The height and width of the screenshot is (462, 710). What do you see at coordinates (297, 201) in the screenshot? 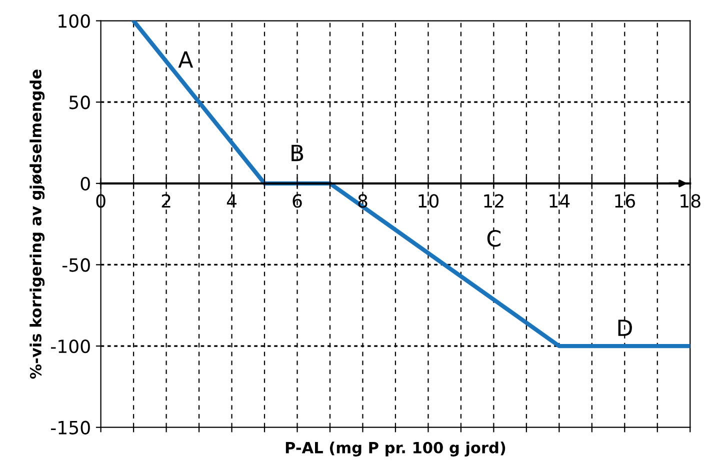
I see `x-tick-label: 6` at bounding box center [297, 201].